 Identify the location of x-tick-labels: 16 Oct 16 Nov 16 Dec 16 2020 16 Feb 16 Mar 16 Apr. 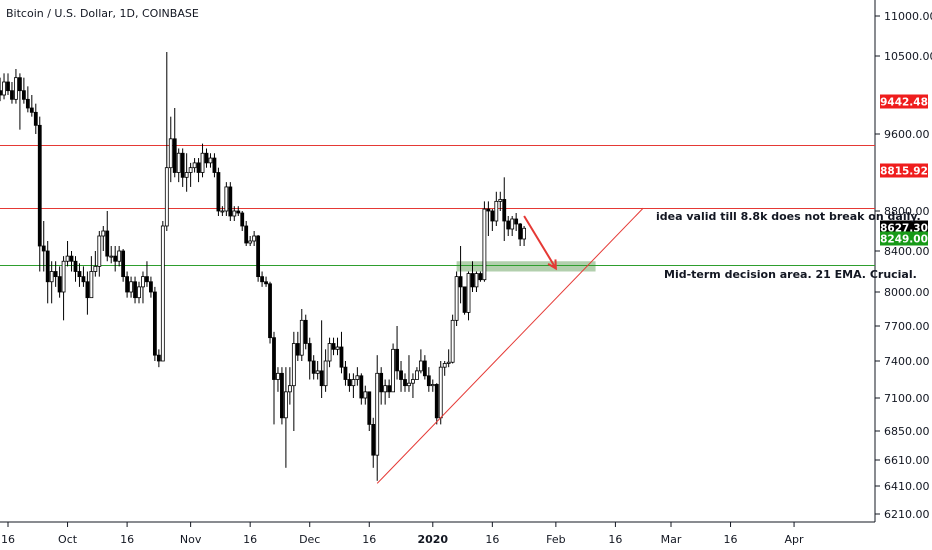
(402, 534).